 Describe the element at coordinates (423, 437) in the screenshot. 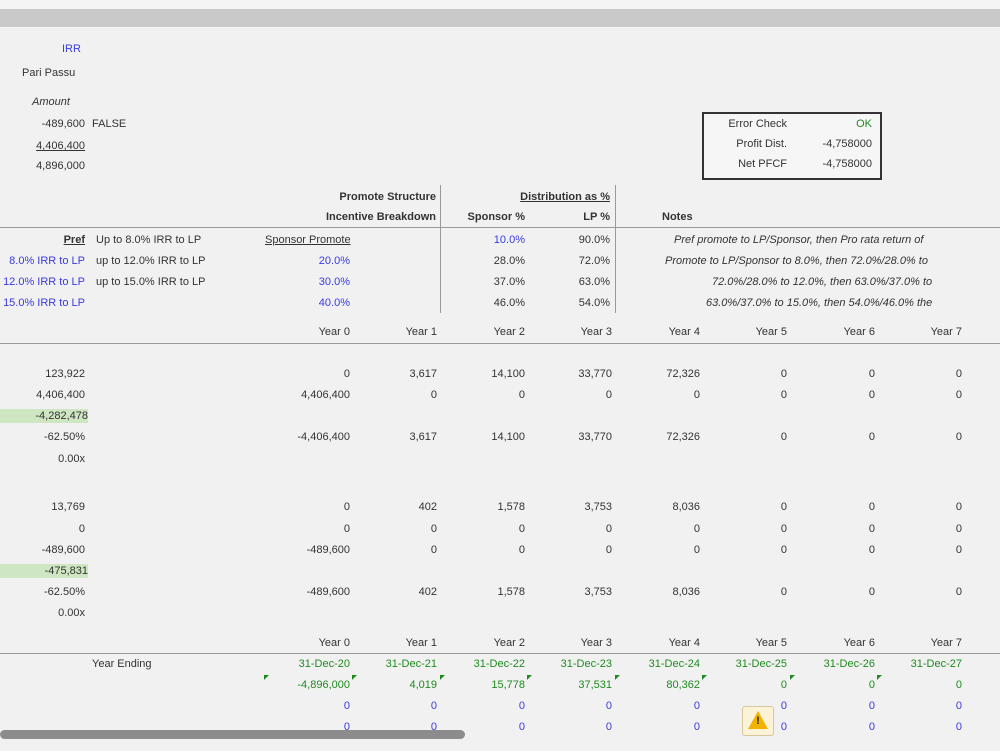

I see `lp-row-3-cell: 3,617` at that location.